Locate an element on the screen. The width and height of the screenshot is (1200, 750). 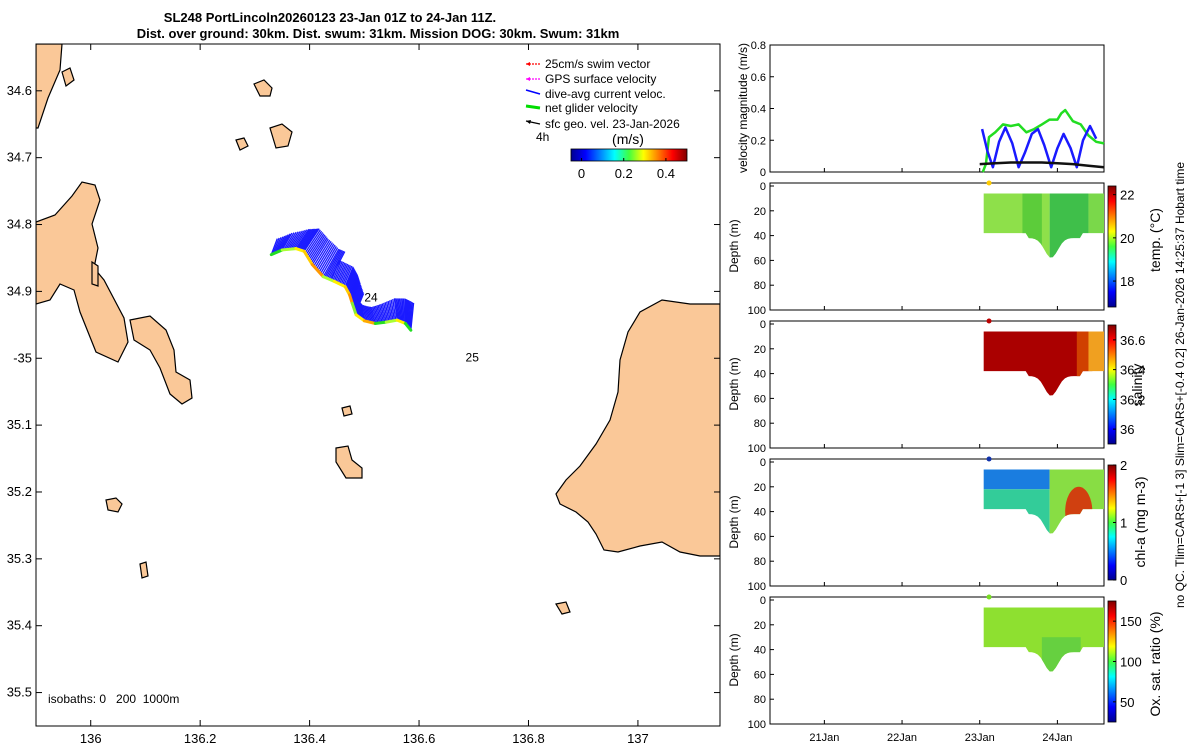
velocity-y-tick-label: 0.6 is located at coordinates (758, 78).